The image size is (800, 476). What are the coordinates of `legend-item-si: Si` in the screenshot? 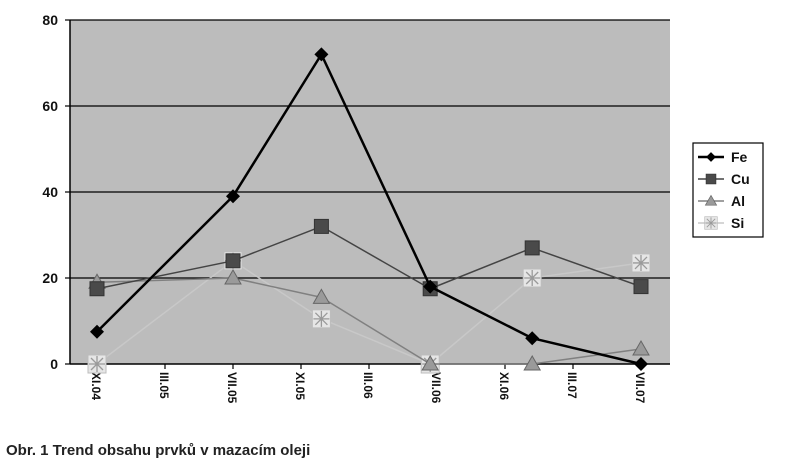 It's located at (721, 223).